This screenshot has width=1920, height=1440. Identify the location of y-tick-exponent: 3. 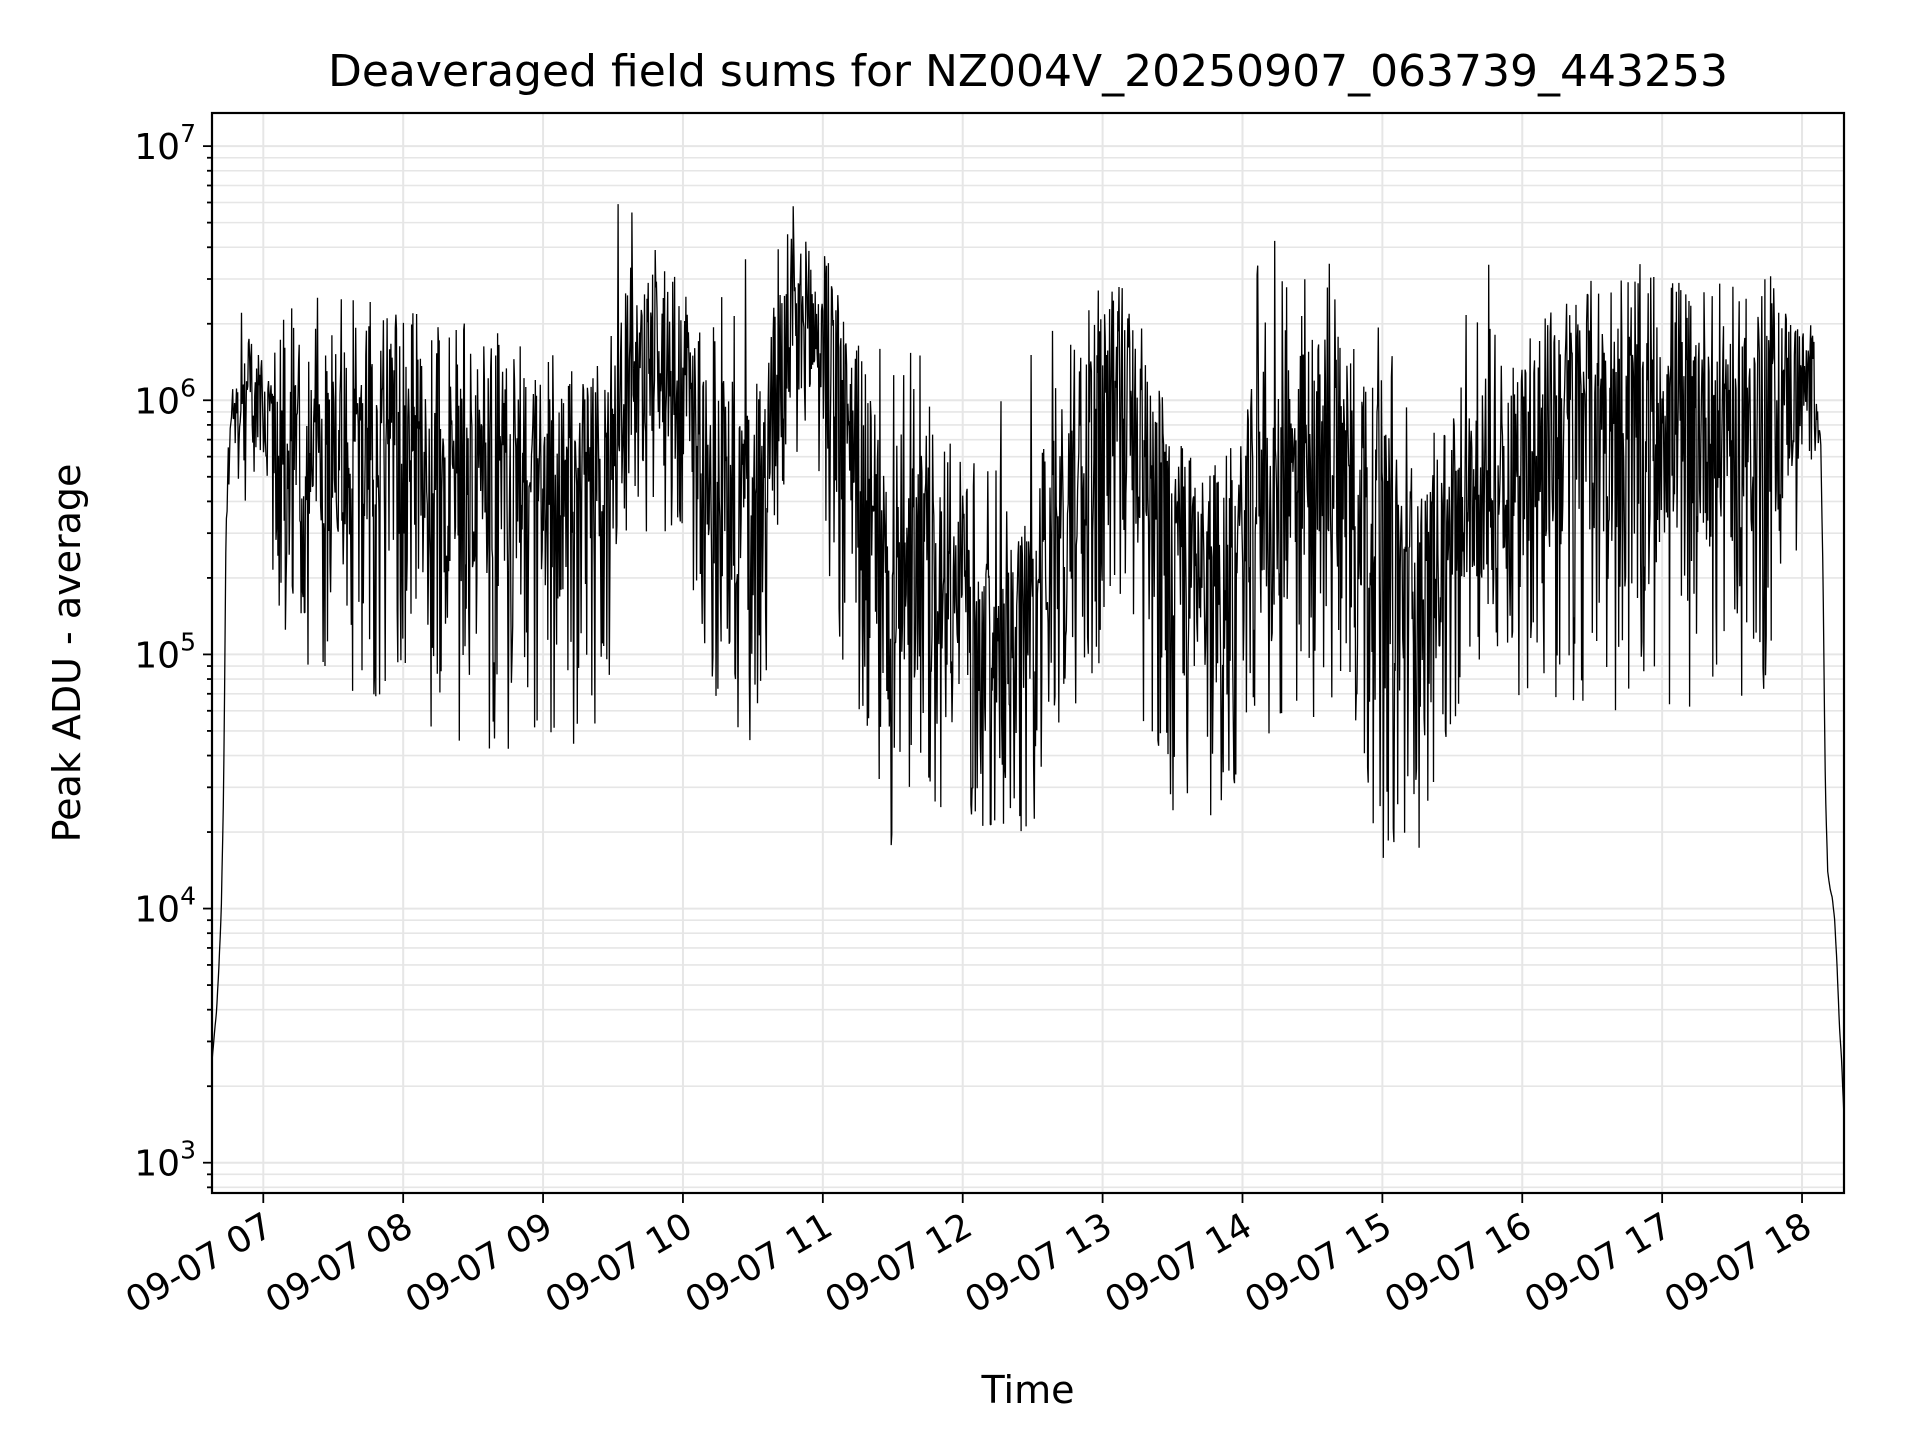
(188, 1150).